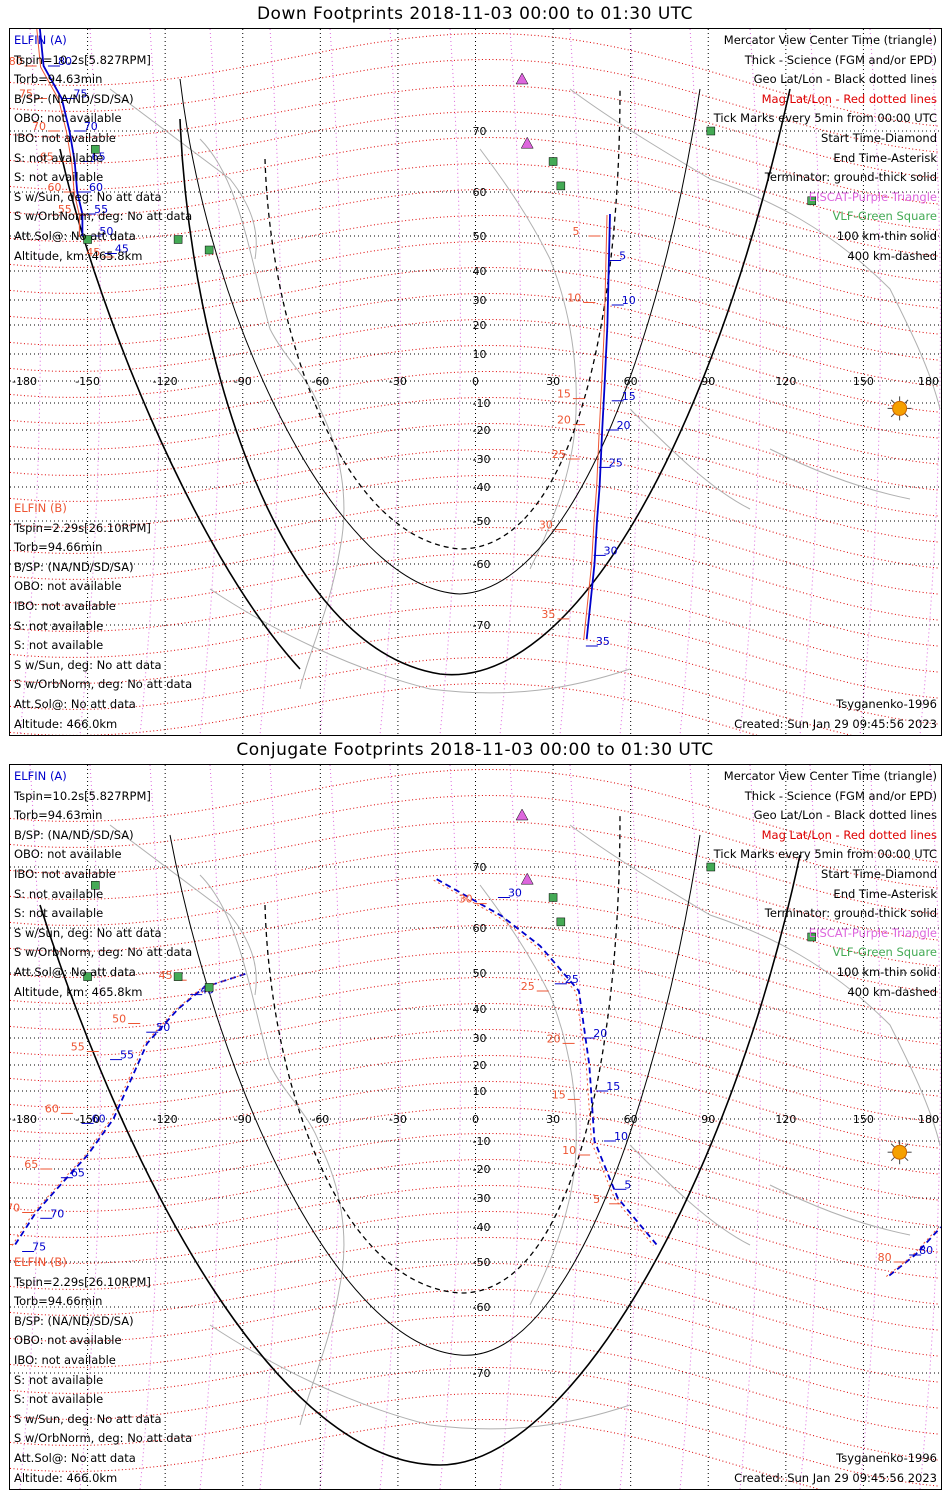 Image resolution: width=950 pixels, height=1500 pixels. What do you see at coordinates (65, 61) in the screenshot?
I see `elfin-a-tick-label: 80` at bounding box center [65, 61].